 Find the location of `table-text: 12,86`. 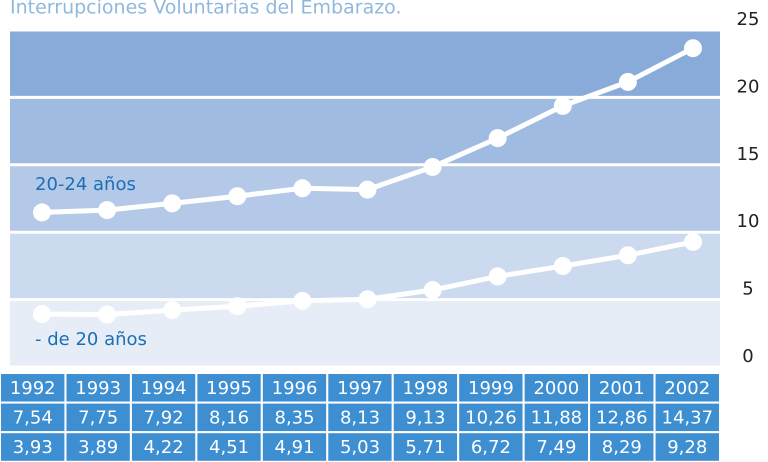

table-text: 12,86 is located at coordinates (622, 417).